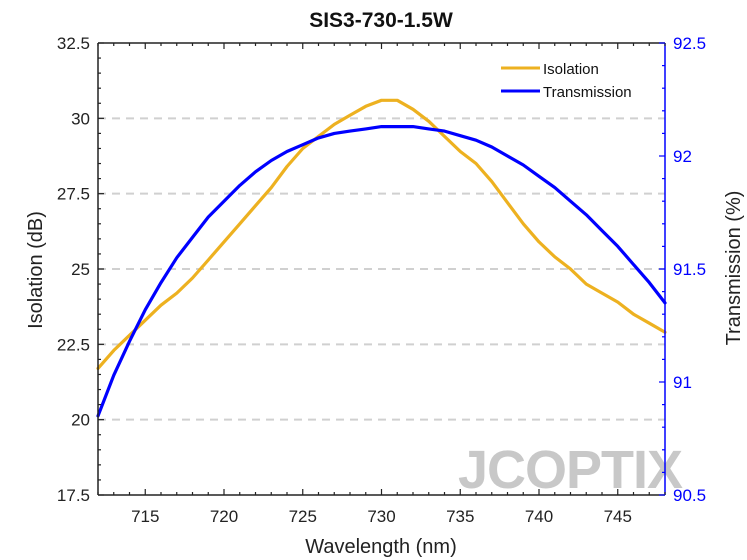 The image size is (747, 560). What do you see at coordinates (689, 43) in the screenshot?
I see `y2-tick-label-92.5: 92.5` at bounding box center [689, 43].